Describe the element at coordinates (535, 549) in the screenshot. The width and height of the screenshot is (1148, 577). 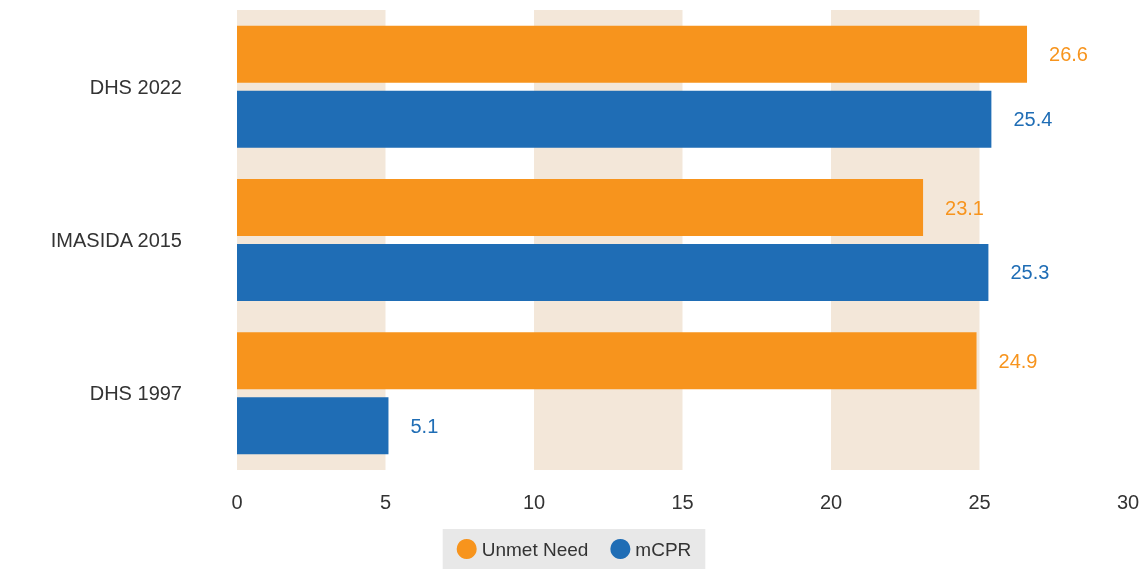
I see `legend-label: Unmet Need` at that location.